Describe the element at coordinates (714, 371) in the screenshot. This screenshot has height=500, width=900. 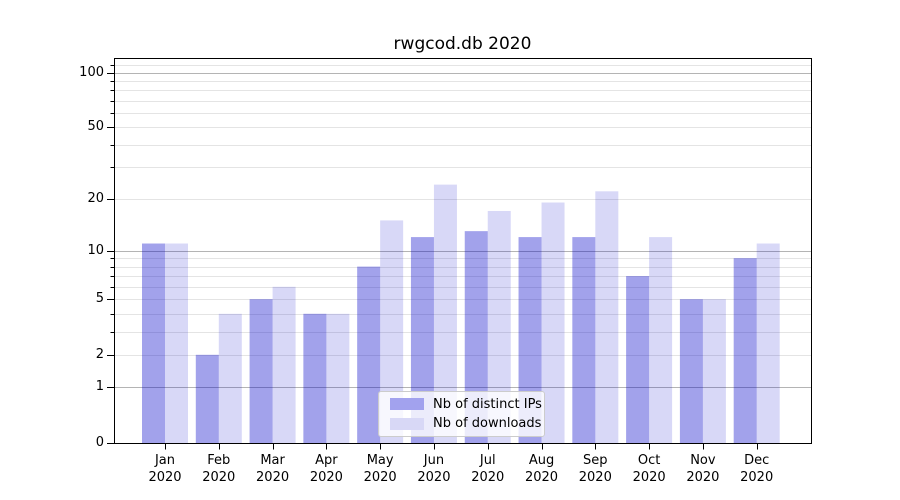
I see `bar-nov-downloads` at that location.